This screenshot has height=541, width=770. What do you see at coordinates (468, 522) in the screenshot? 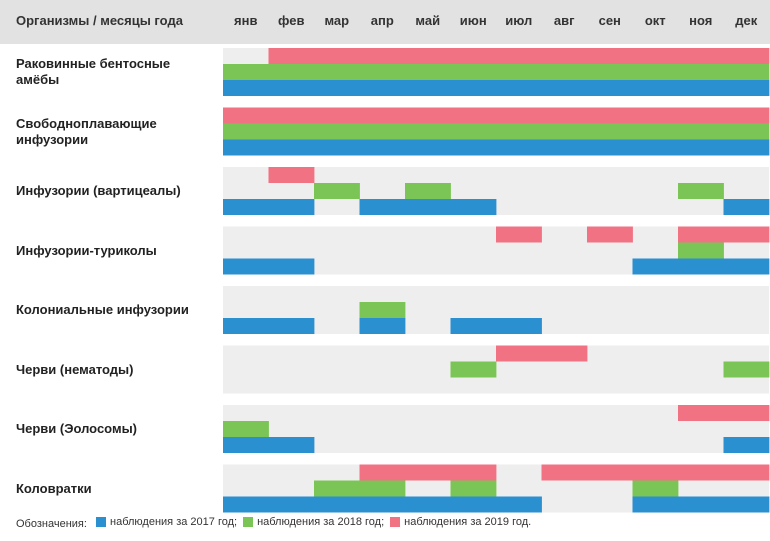
I see `legend-label: наблюдения за 2019 год.` at bounding box center [468, 522].